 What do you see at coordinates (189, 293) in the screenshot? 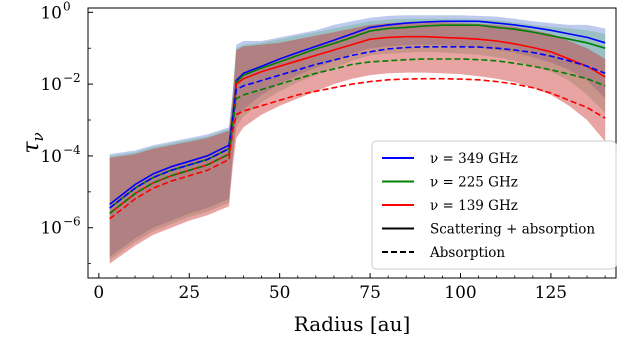
I see `x-tick-label: 25` at bounding box center [189, 293].